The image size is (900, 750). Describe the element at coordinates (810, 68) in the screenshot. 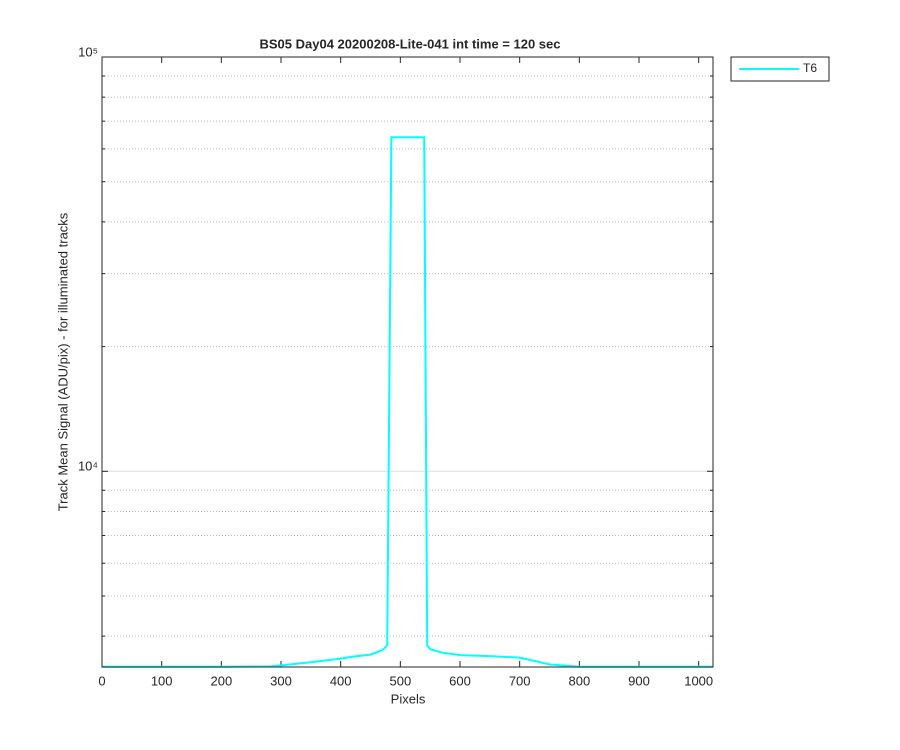

I see `legend-label: T6` at that location.